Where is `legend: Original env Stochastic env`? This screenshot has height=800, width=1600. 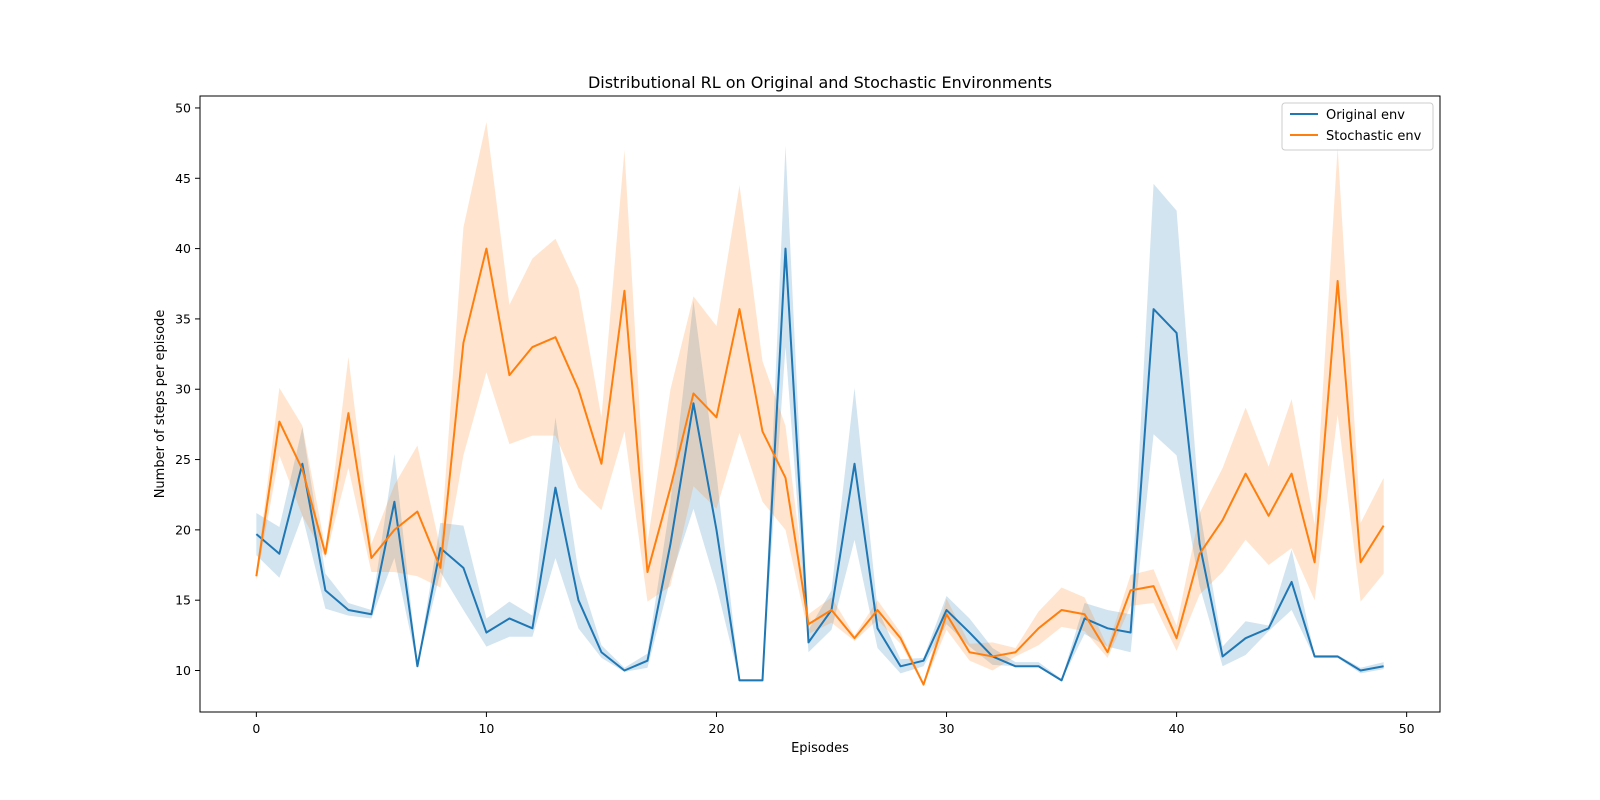
legend: Original env Stochastic env is located at coordinates (1357, 126).